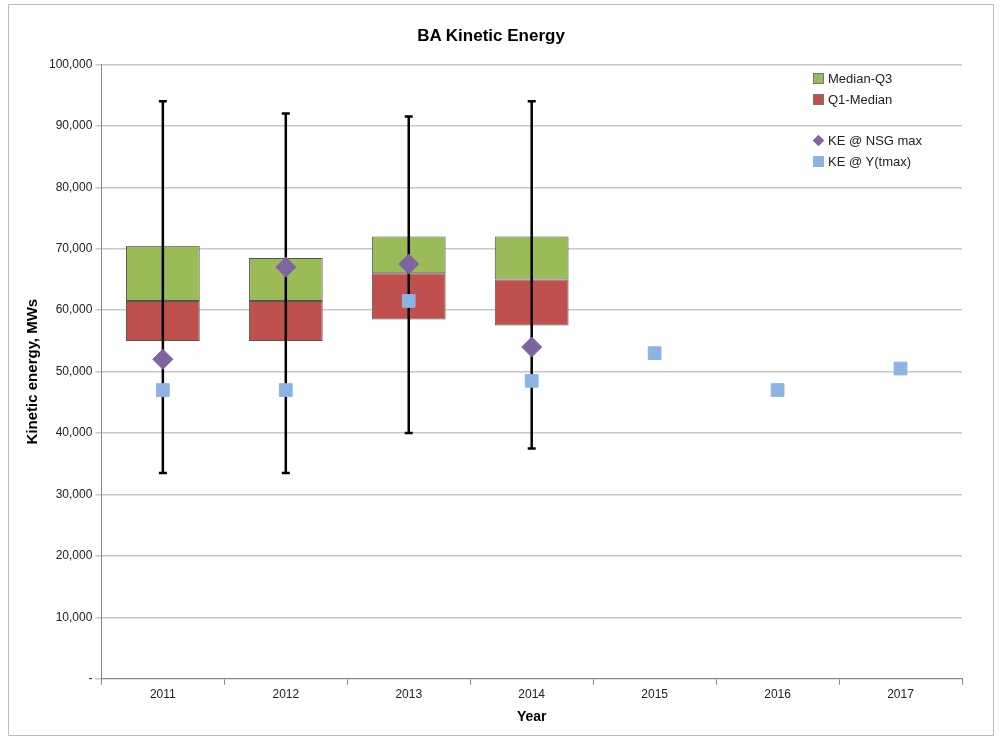  Describe the element at coordinates (163, 694) in the screenshot. I see `x-tick-label: 2011` at that location.